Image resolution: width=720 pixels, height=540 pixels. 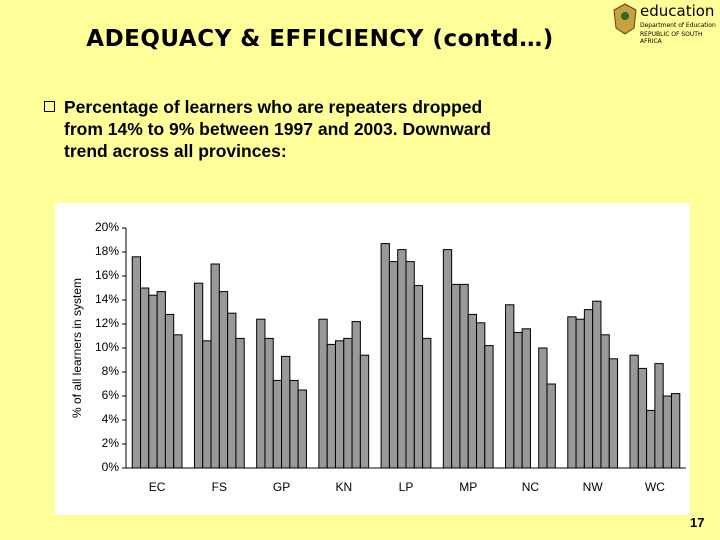 I want to click on y-tick-label: 10%, so click(x=107, y=347).